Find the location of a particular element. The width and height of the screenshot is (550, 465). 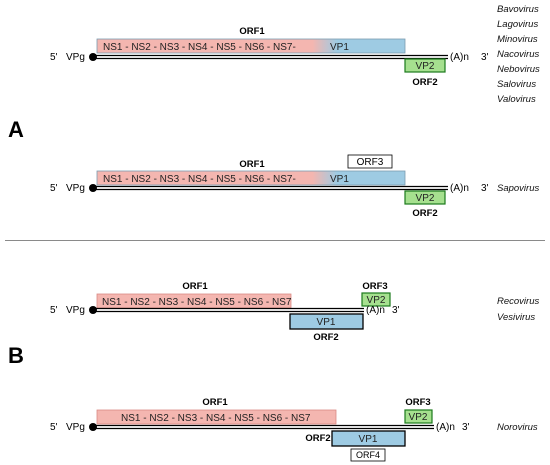

genus-label: Bavovirus is located at coordinates (518, 9).